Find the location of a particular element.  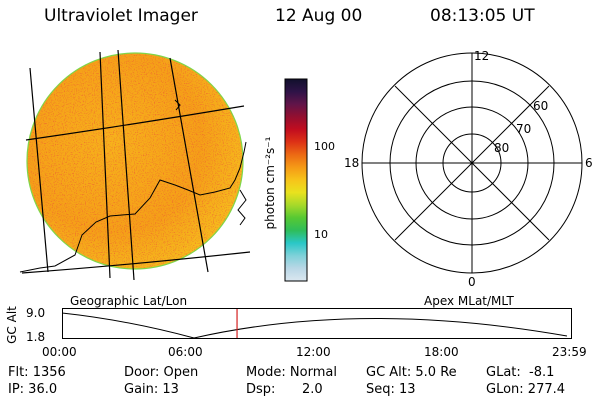

timeline-ytick-low: 1.8 is located at coordinates (36, 337).